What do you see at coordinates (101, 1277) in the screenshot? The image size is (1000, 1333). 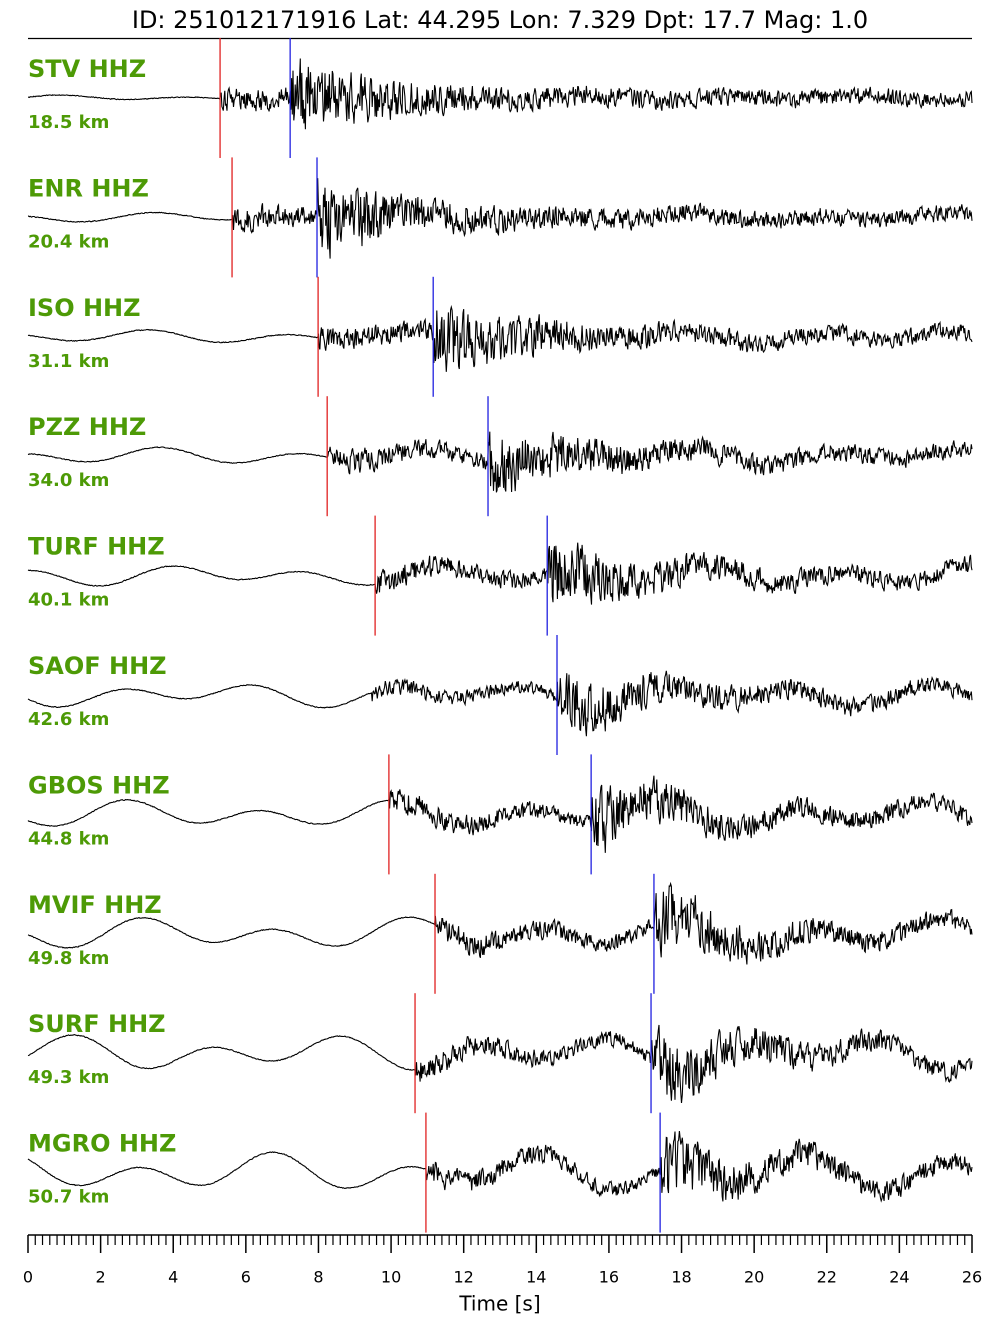 I see `x-tick-label: 2` at bounding box center [101, 1277].